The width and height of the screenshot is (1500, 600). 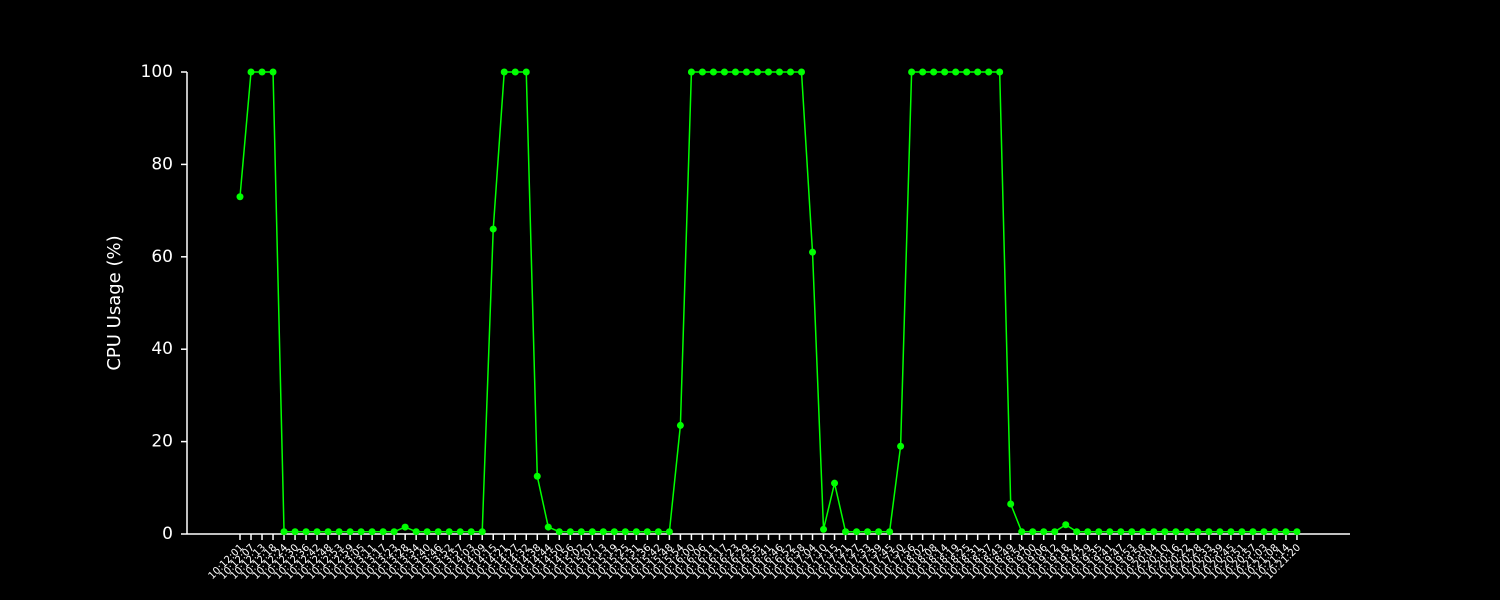 What do you see at coordinates (162, 164) in the screenshot?
I see `y-tick-label: 80` at bounding box center [162, 164].